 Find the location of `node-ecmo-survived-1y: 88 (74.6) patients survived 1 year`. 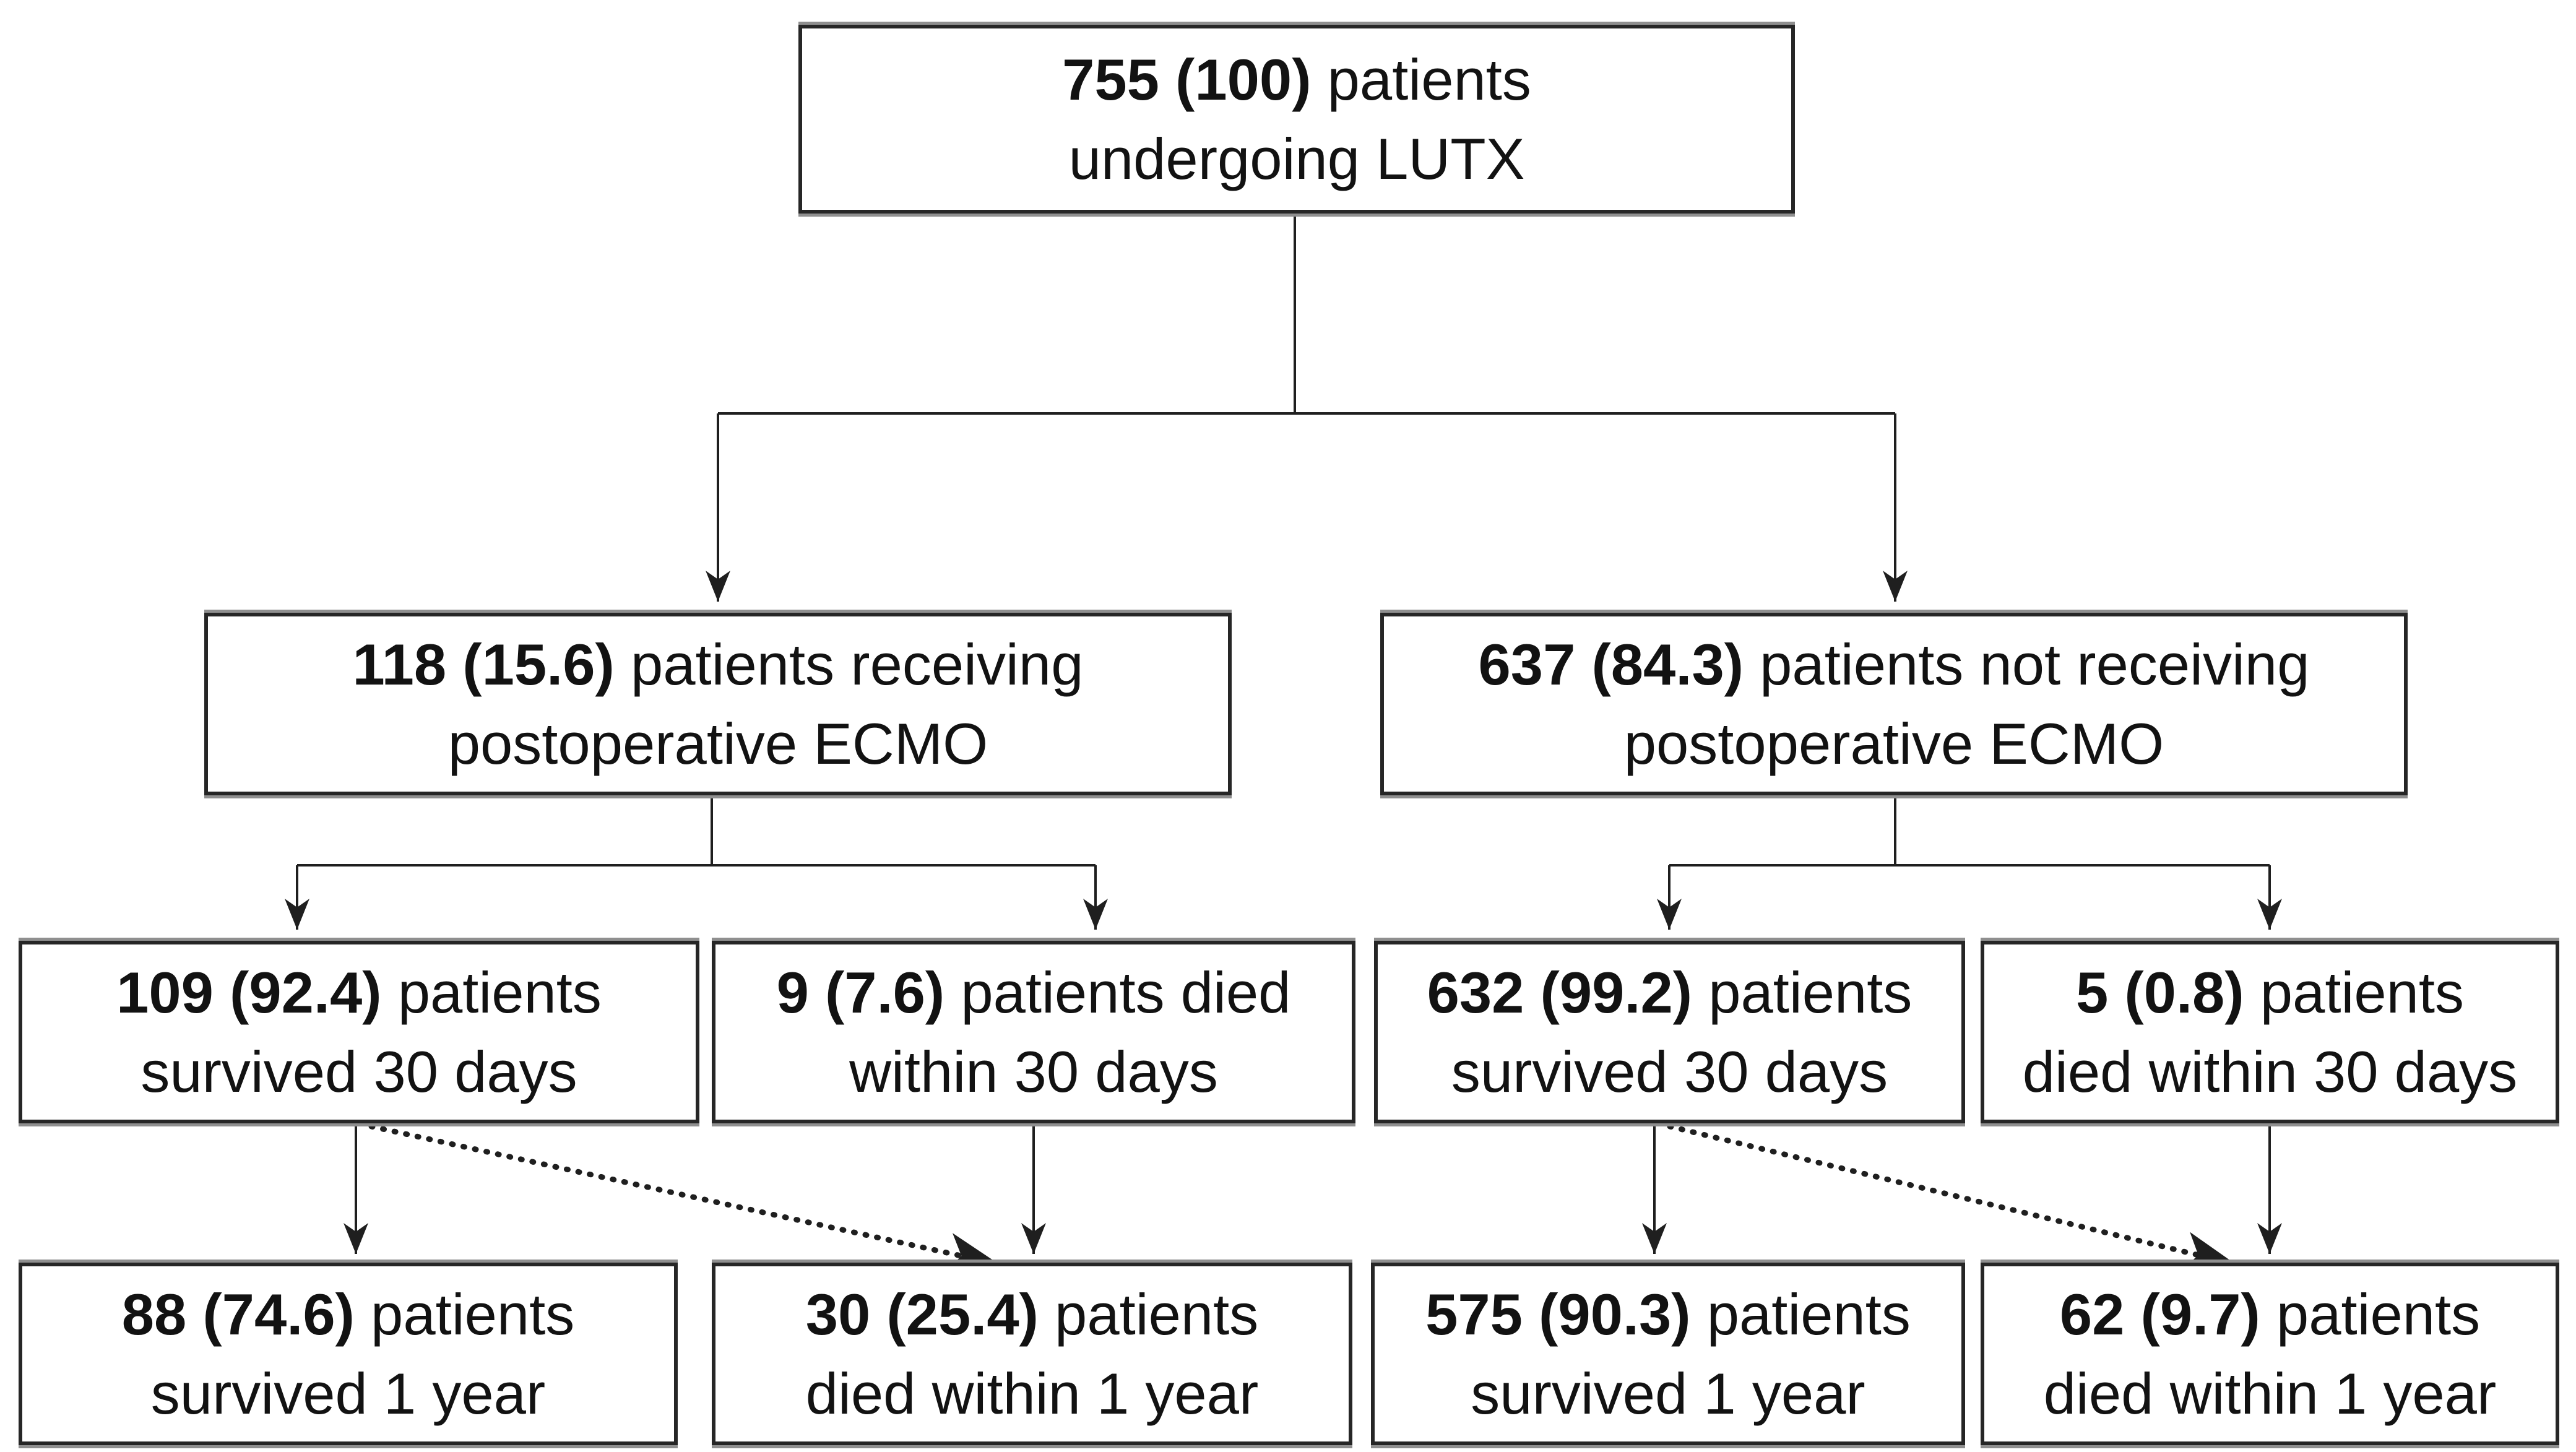

node-ecmo-survived-1y: 88 (74.6) patients survived 1 year is located at coordinates (348, 1354).